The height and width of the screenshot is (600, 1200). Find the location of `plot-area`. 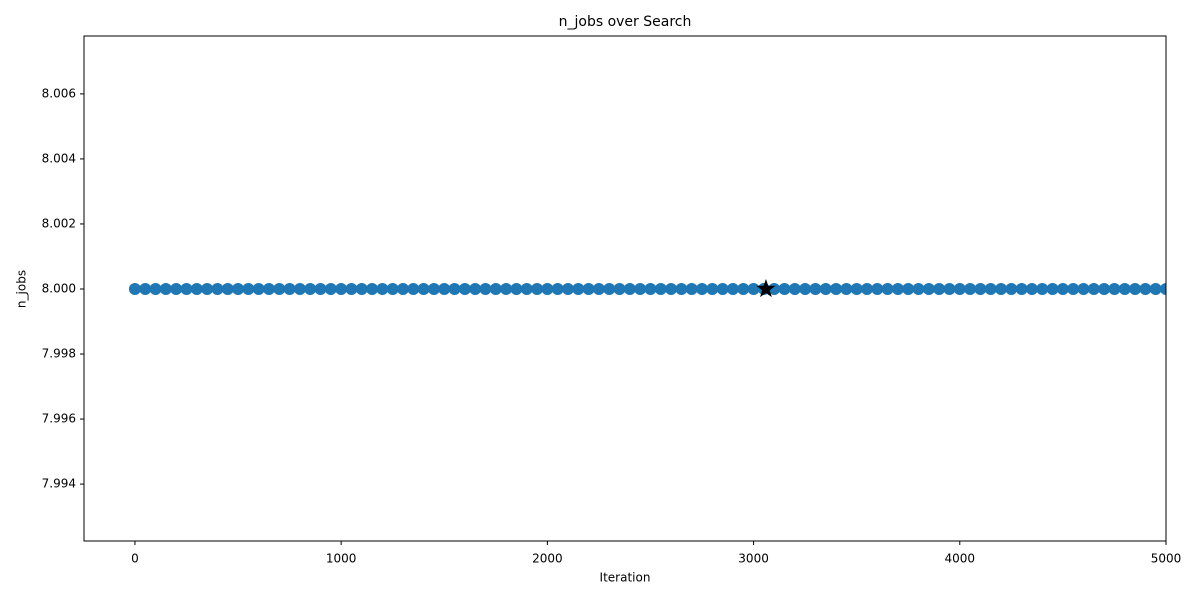

plot-area is located at coordinates (647, 288).